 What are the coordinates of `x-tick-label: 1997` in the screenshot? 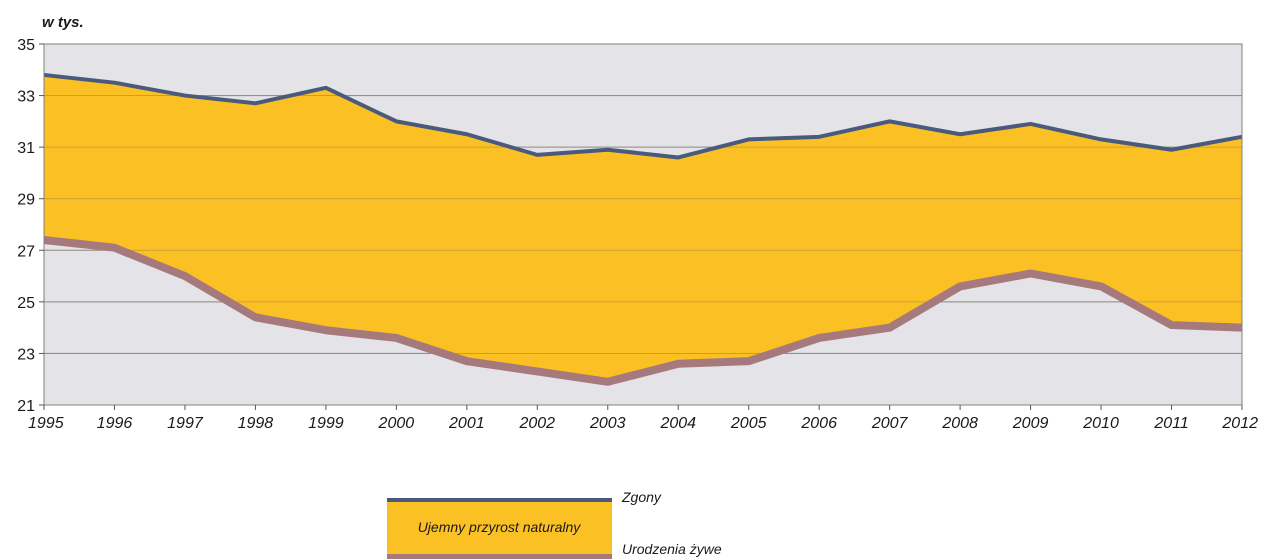 It's located at (185, 423).